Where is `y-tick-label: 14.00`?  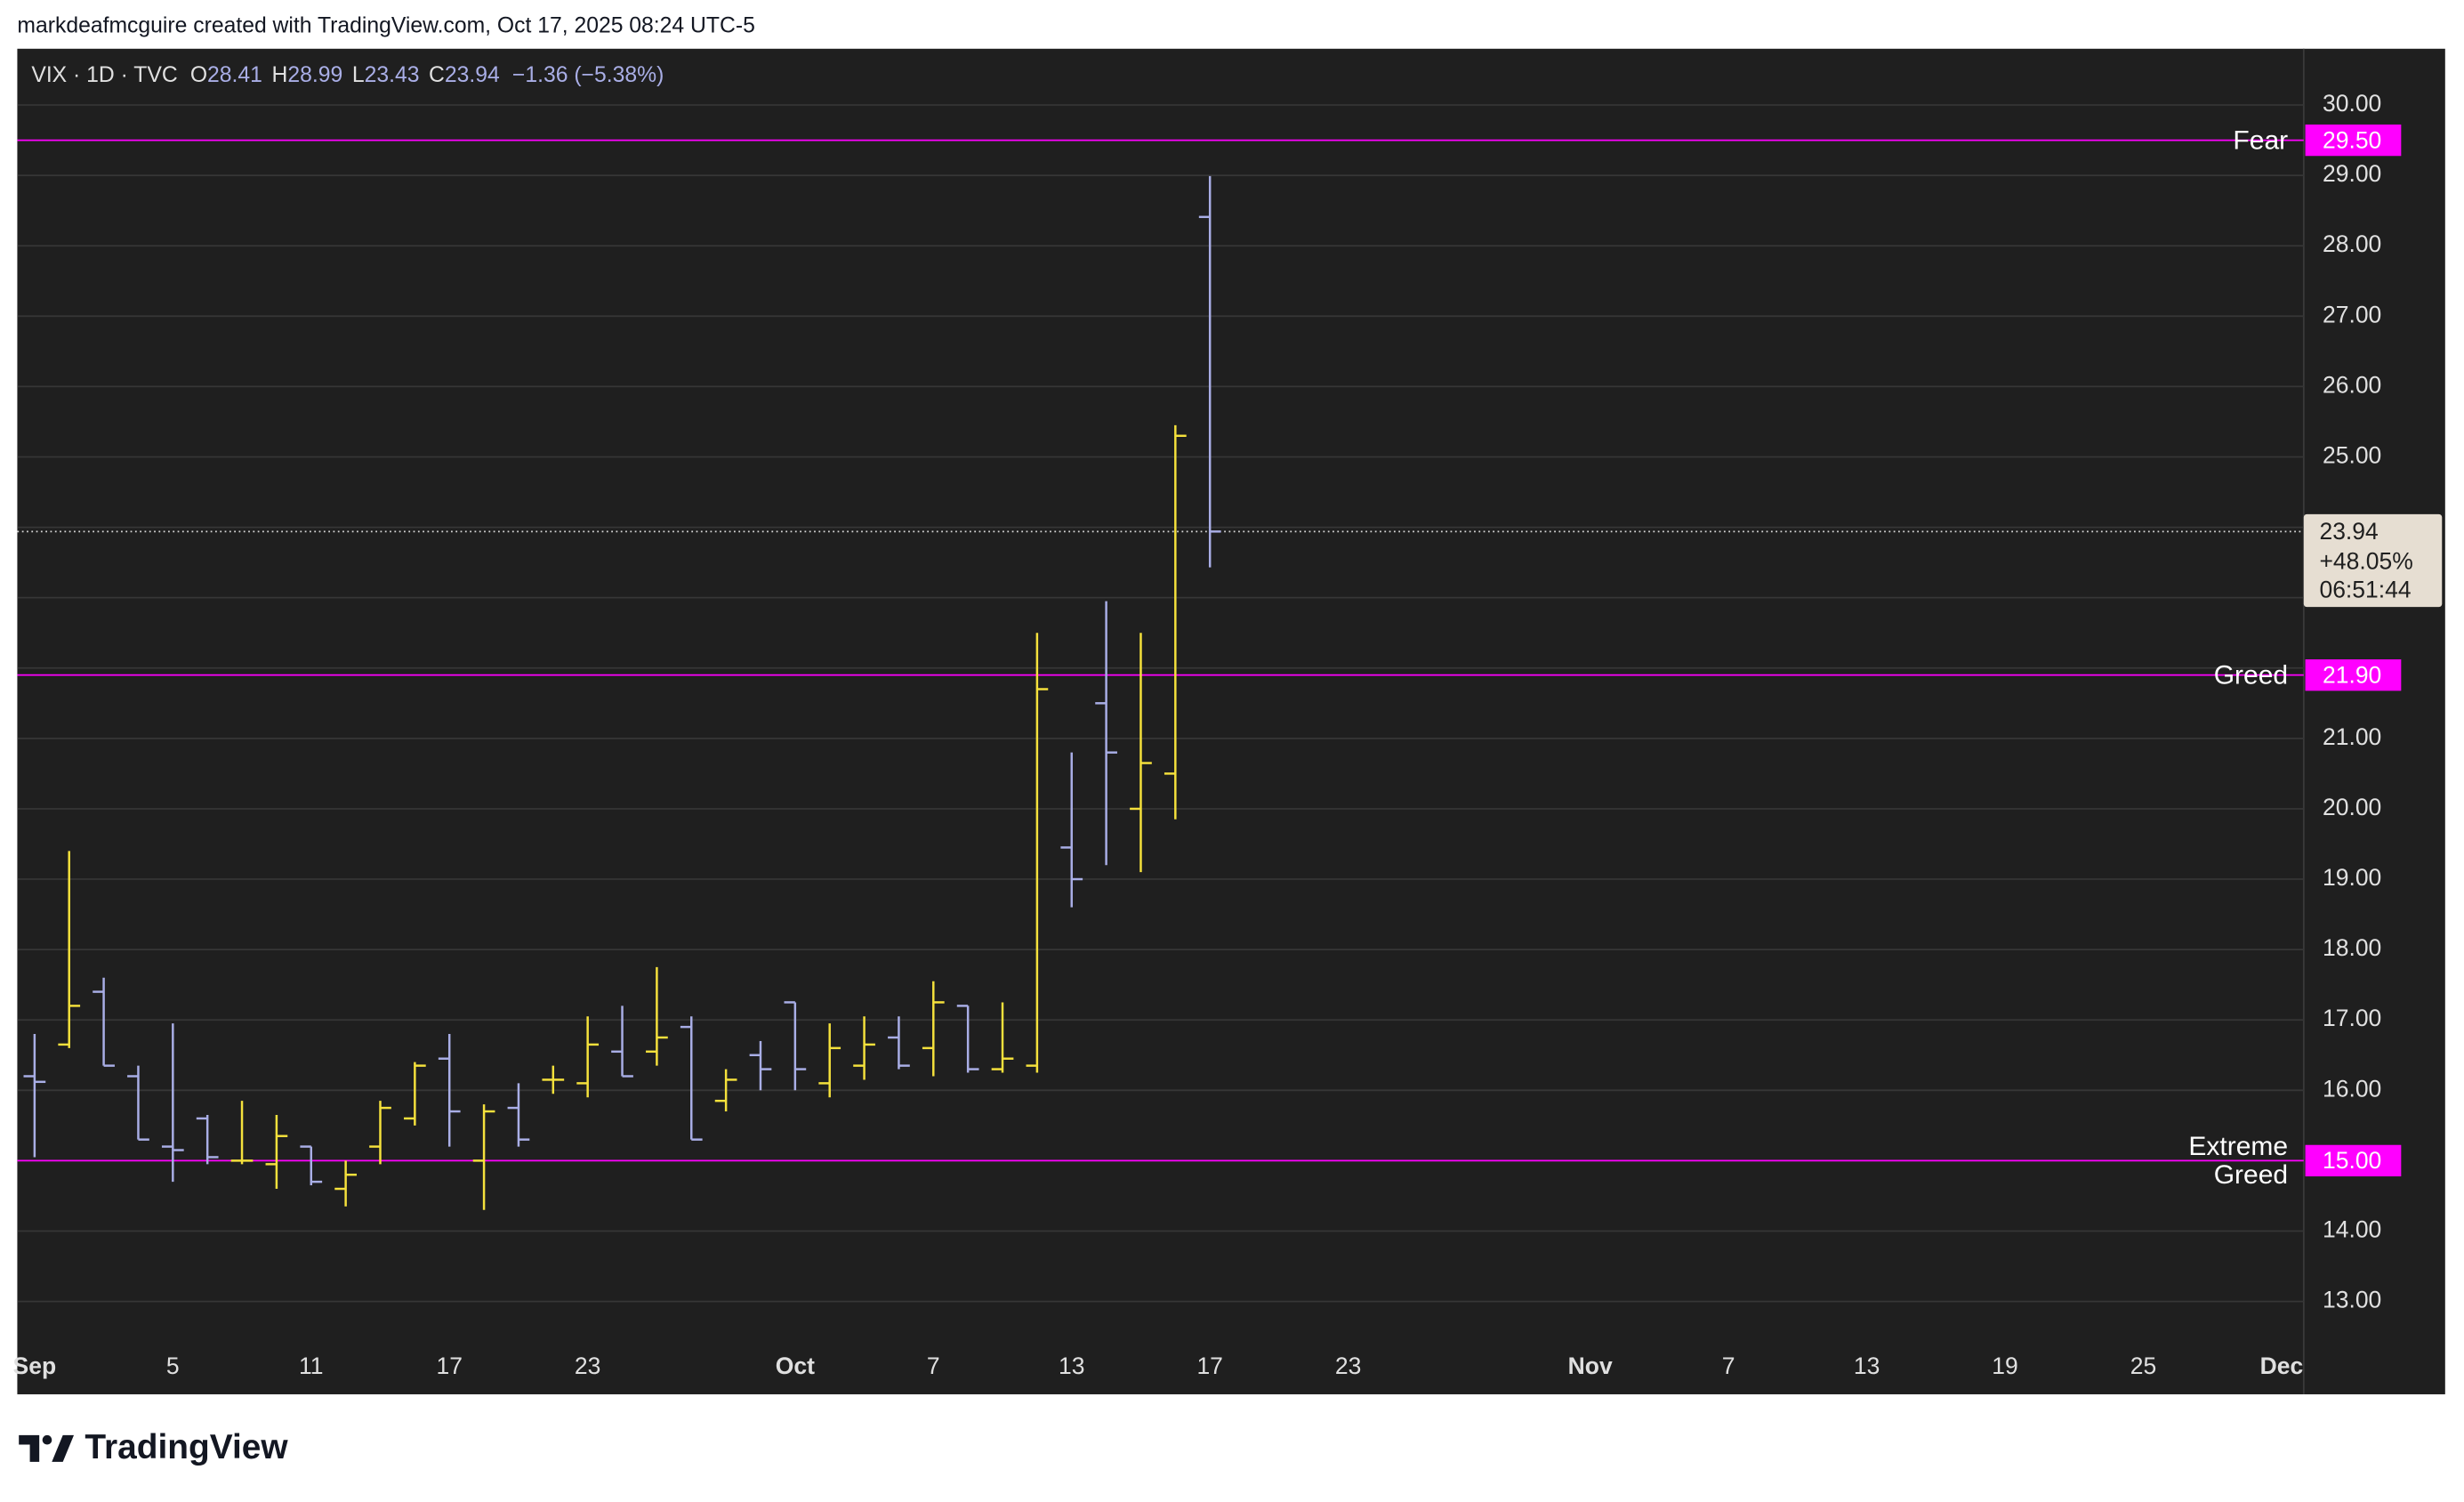 y-tick-label: 14.00 is located at coordinates (2352, 1228).